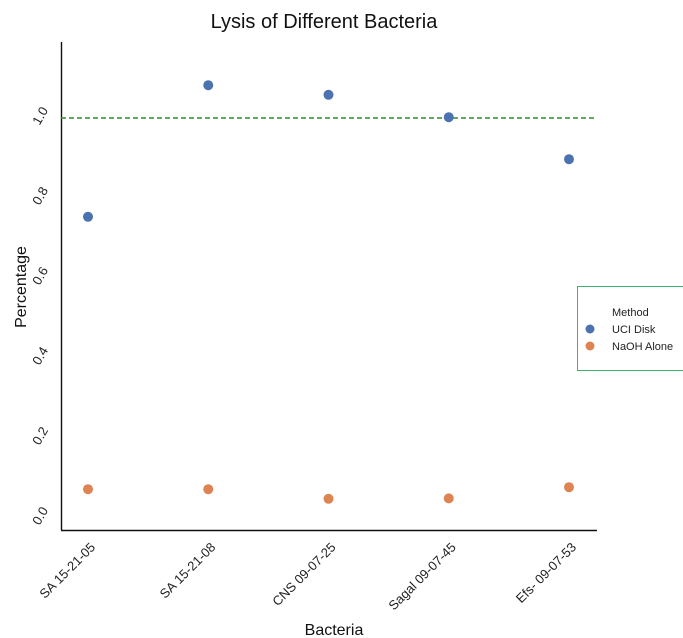 The width and height of the screenshot is (683, 638). What do you see at coordinates (40, 435) in the screenshot?
I see `y-tick-label: 0.2` at bounding box center [40, 435].